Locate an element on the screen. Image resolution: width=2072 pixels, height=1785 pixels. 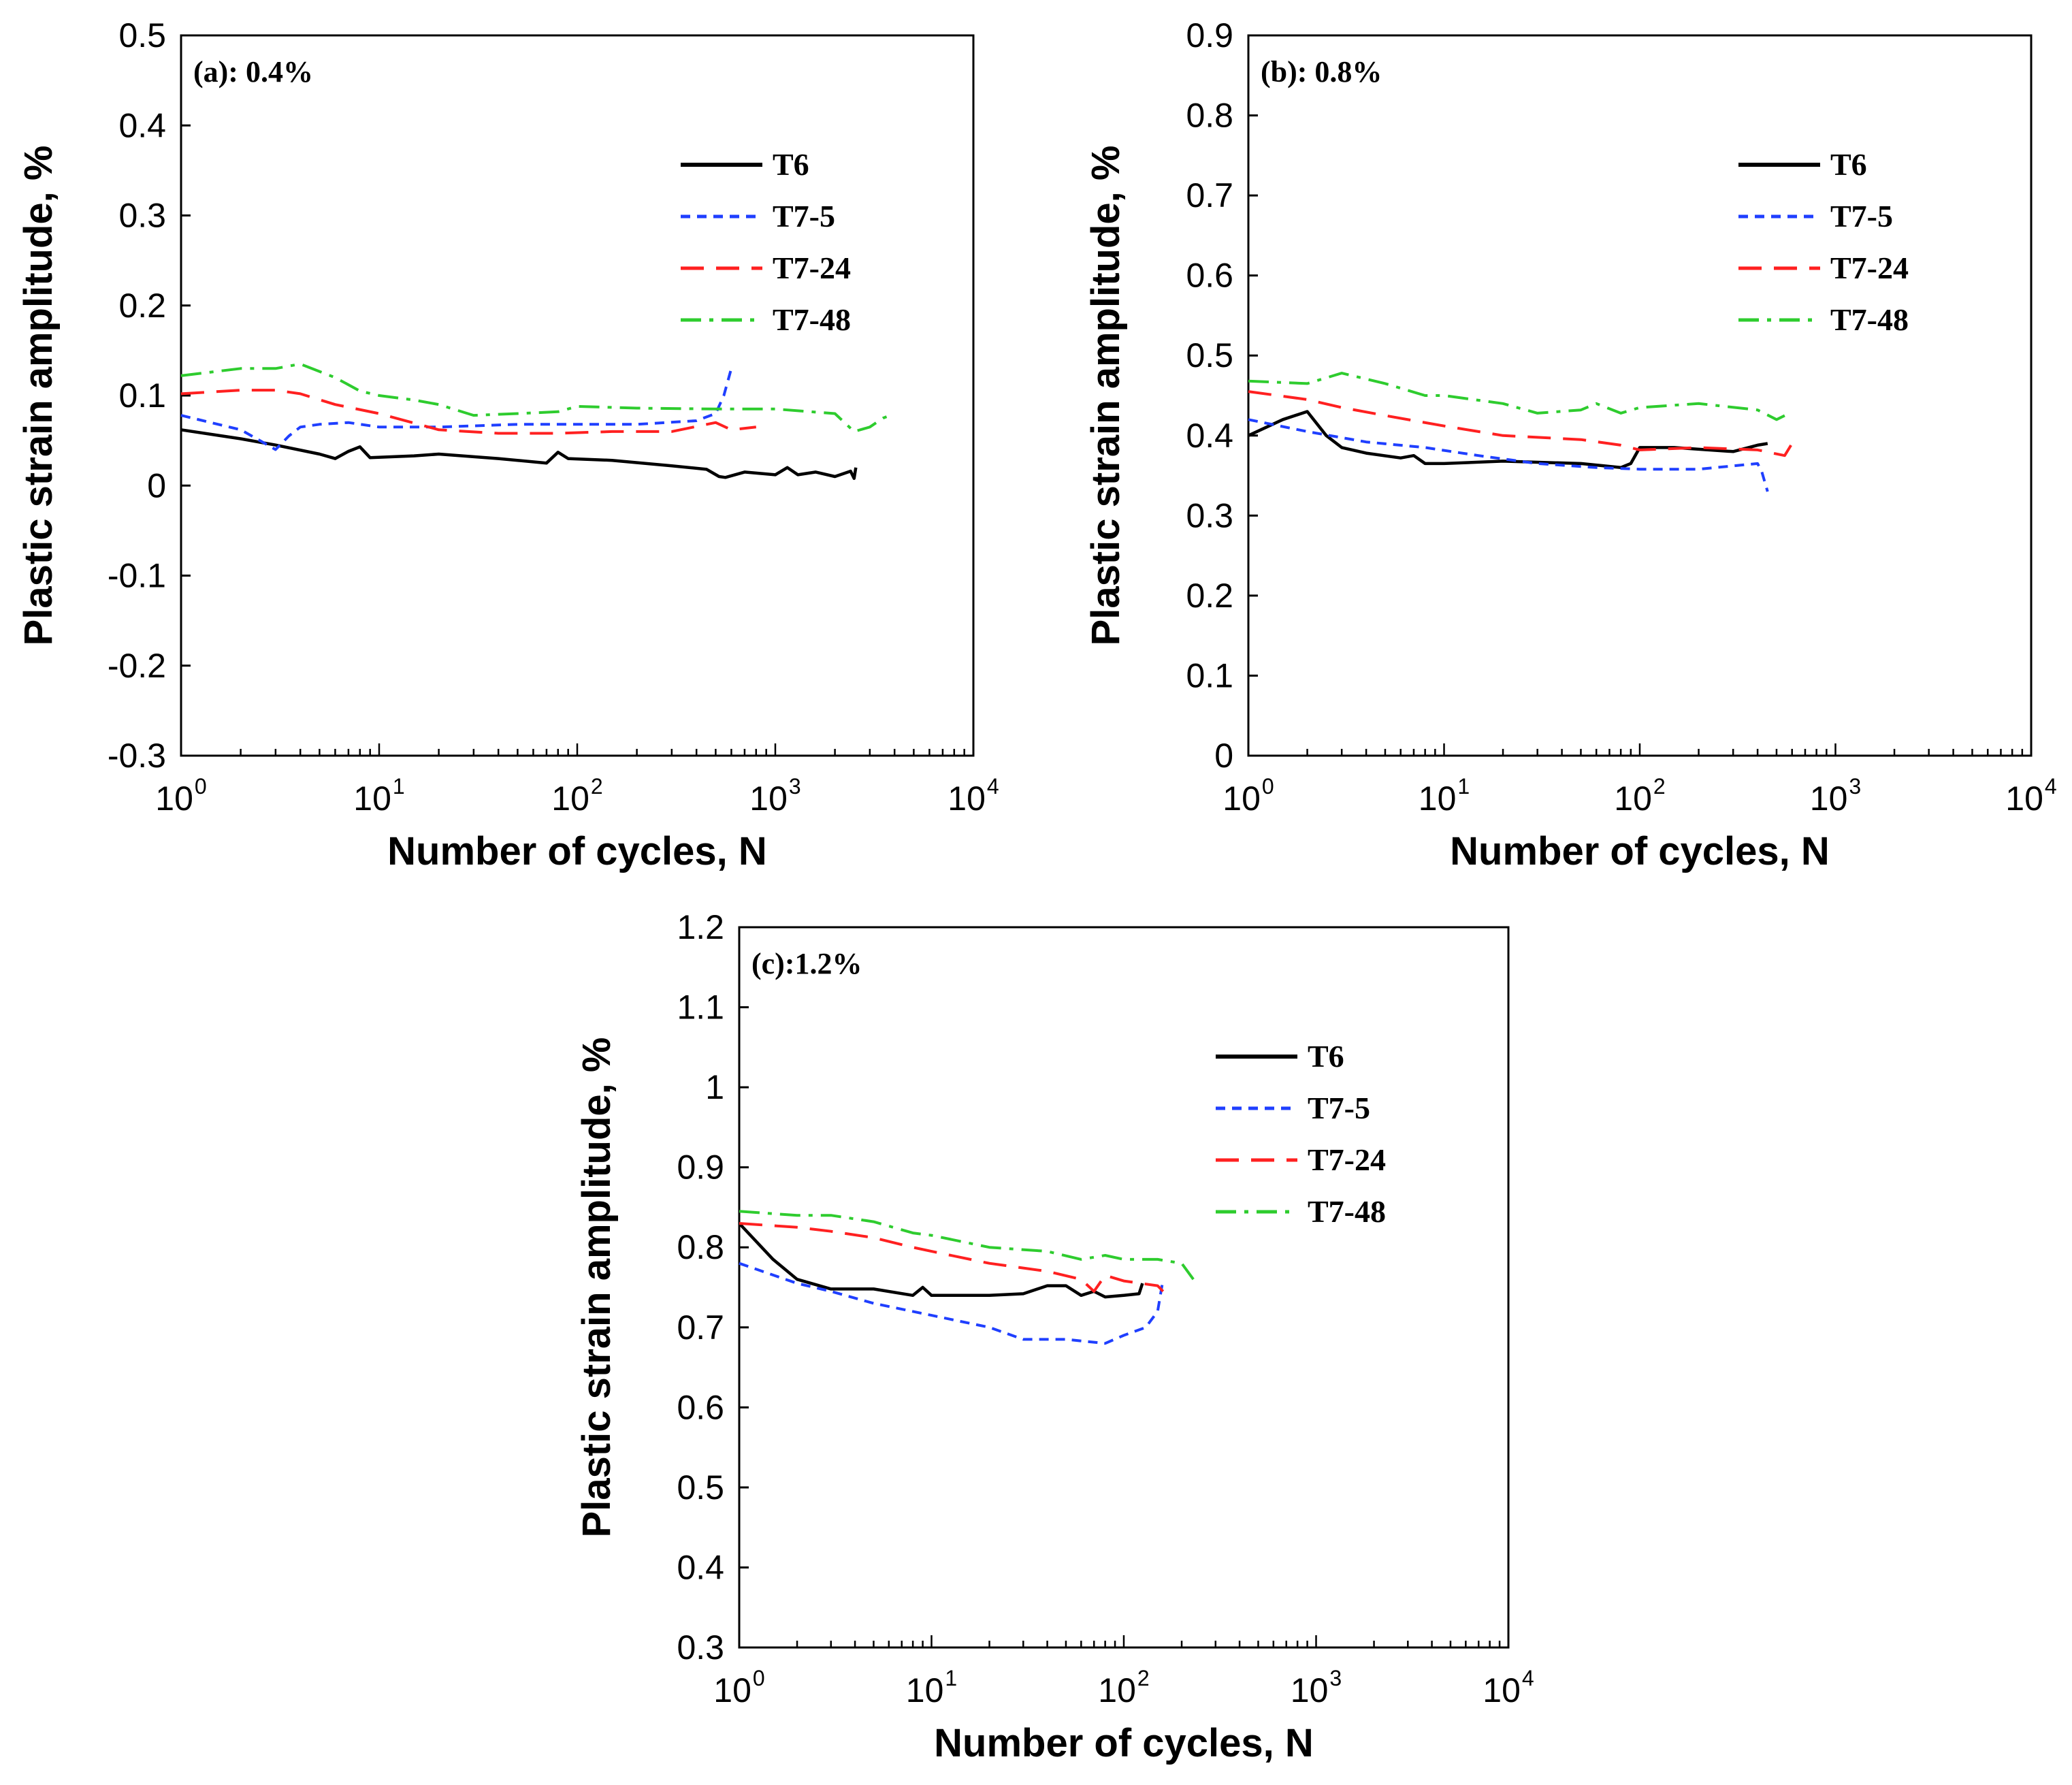
y-tick-label: -0.1 is located at coordinates (137, 576).